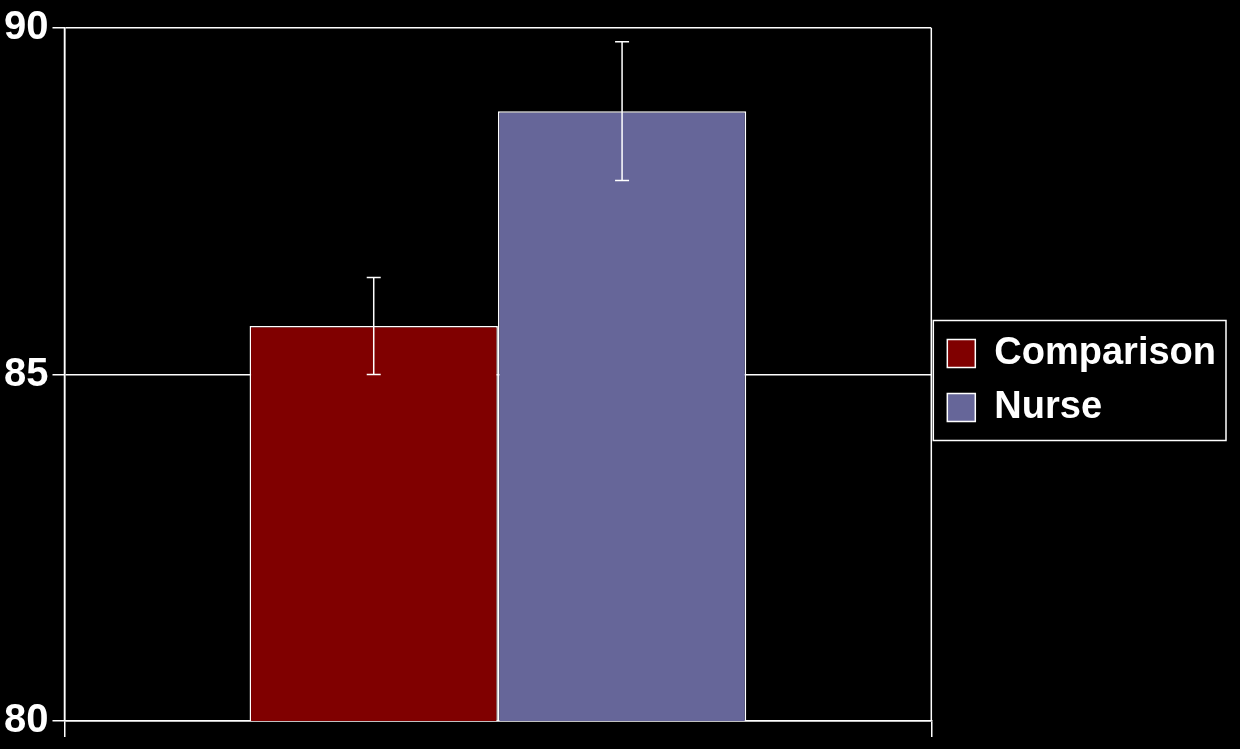  Describe the element at coordinates (26, 371) in the screenshot. I see `y-tick-label: 85` at that location.